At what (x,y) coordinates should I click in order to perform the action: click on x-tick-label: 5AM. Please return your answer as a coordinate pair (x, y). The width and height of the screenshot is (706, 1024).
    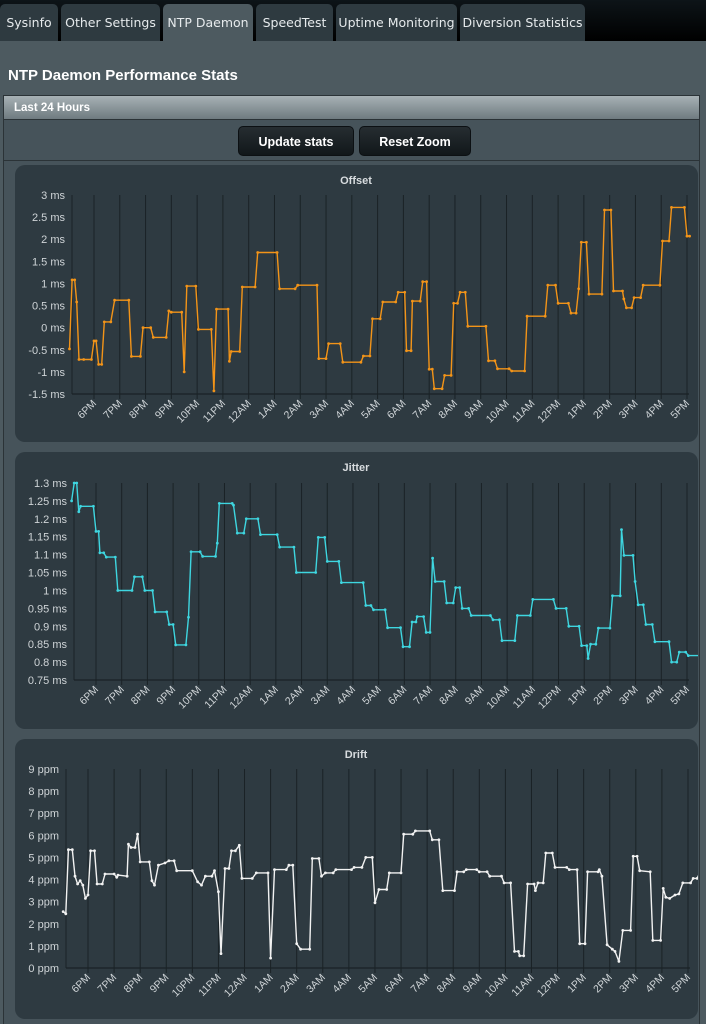
    Looking at the image, I should click on (372, 696).